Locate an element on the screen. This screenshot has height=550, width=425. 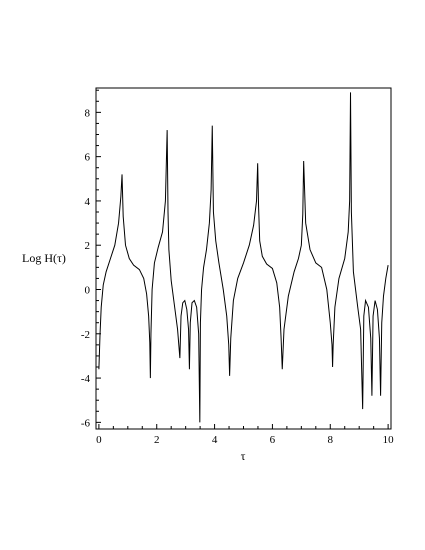
x-axis-ticks: 0 2 4 6 8 10 is located at coordinates (245, 435).